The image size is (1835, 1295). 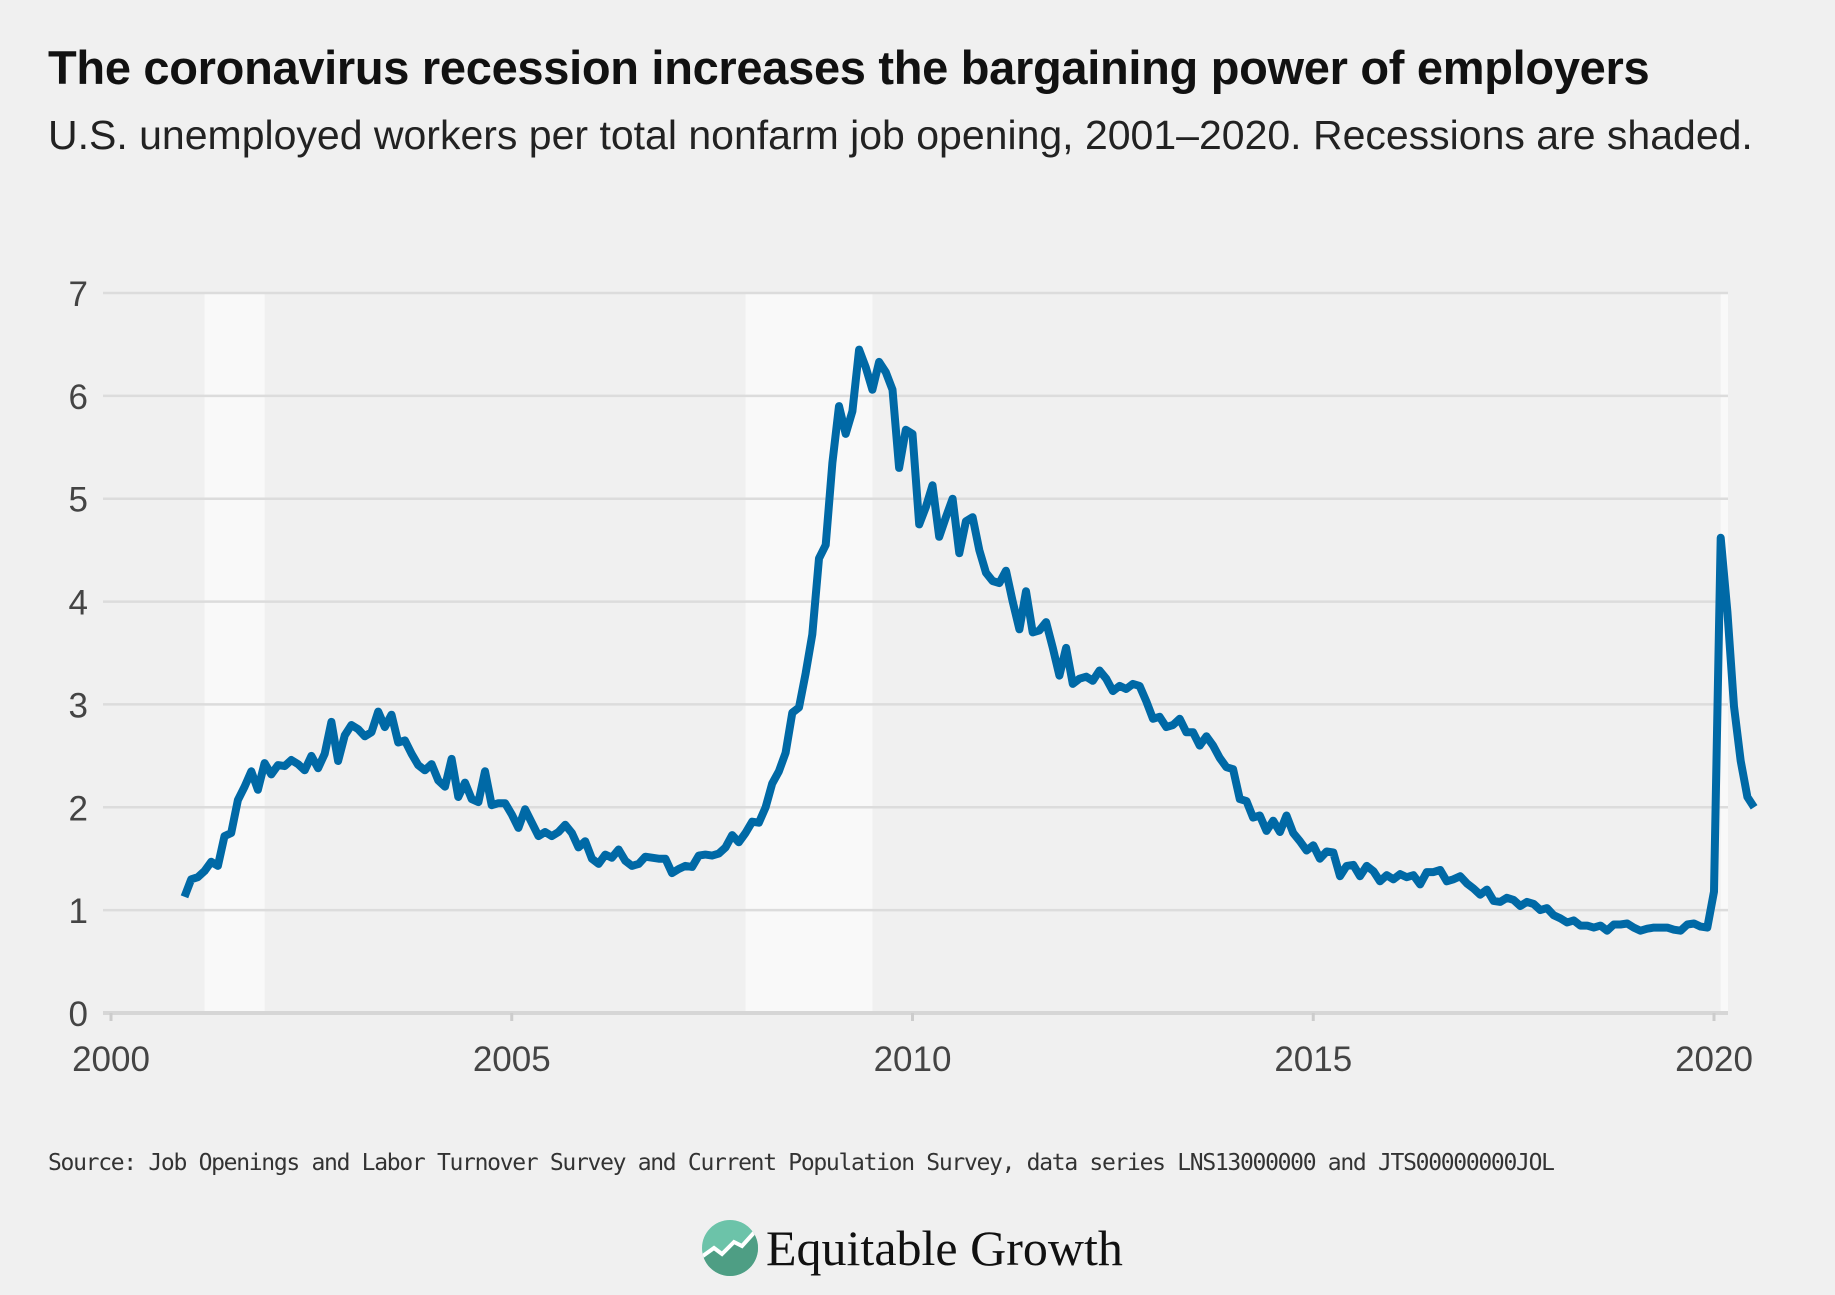 I want to click on y-tick-label: 6, so click(x=78, y=397).